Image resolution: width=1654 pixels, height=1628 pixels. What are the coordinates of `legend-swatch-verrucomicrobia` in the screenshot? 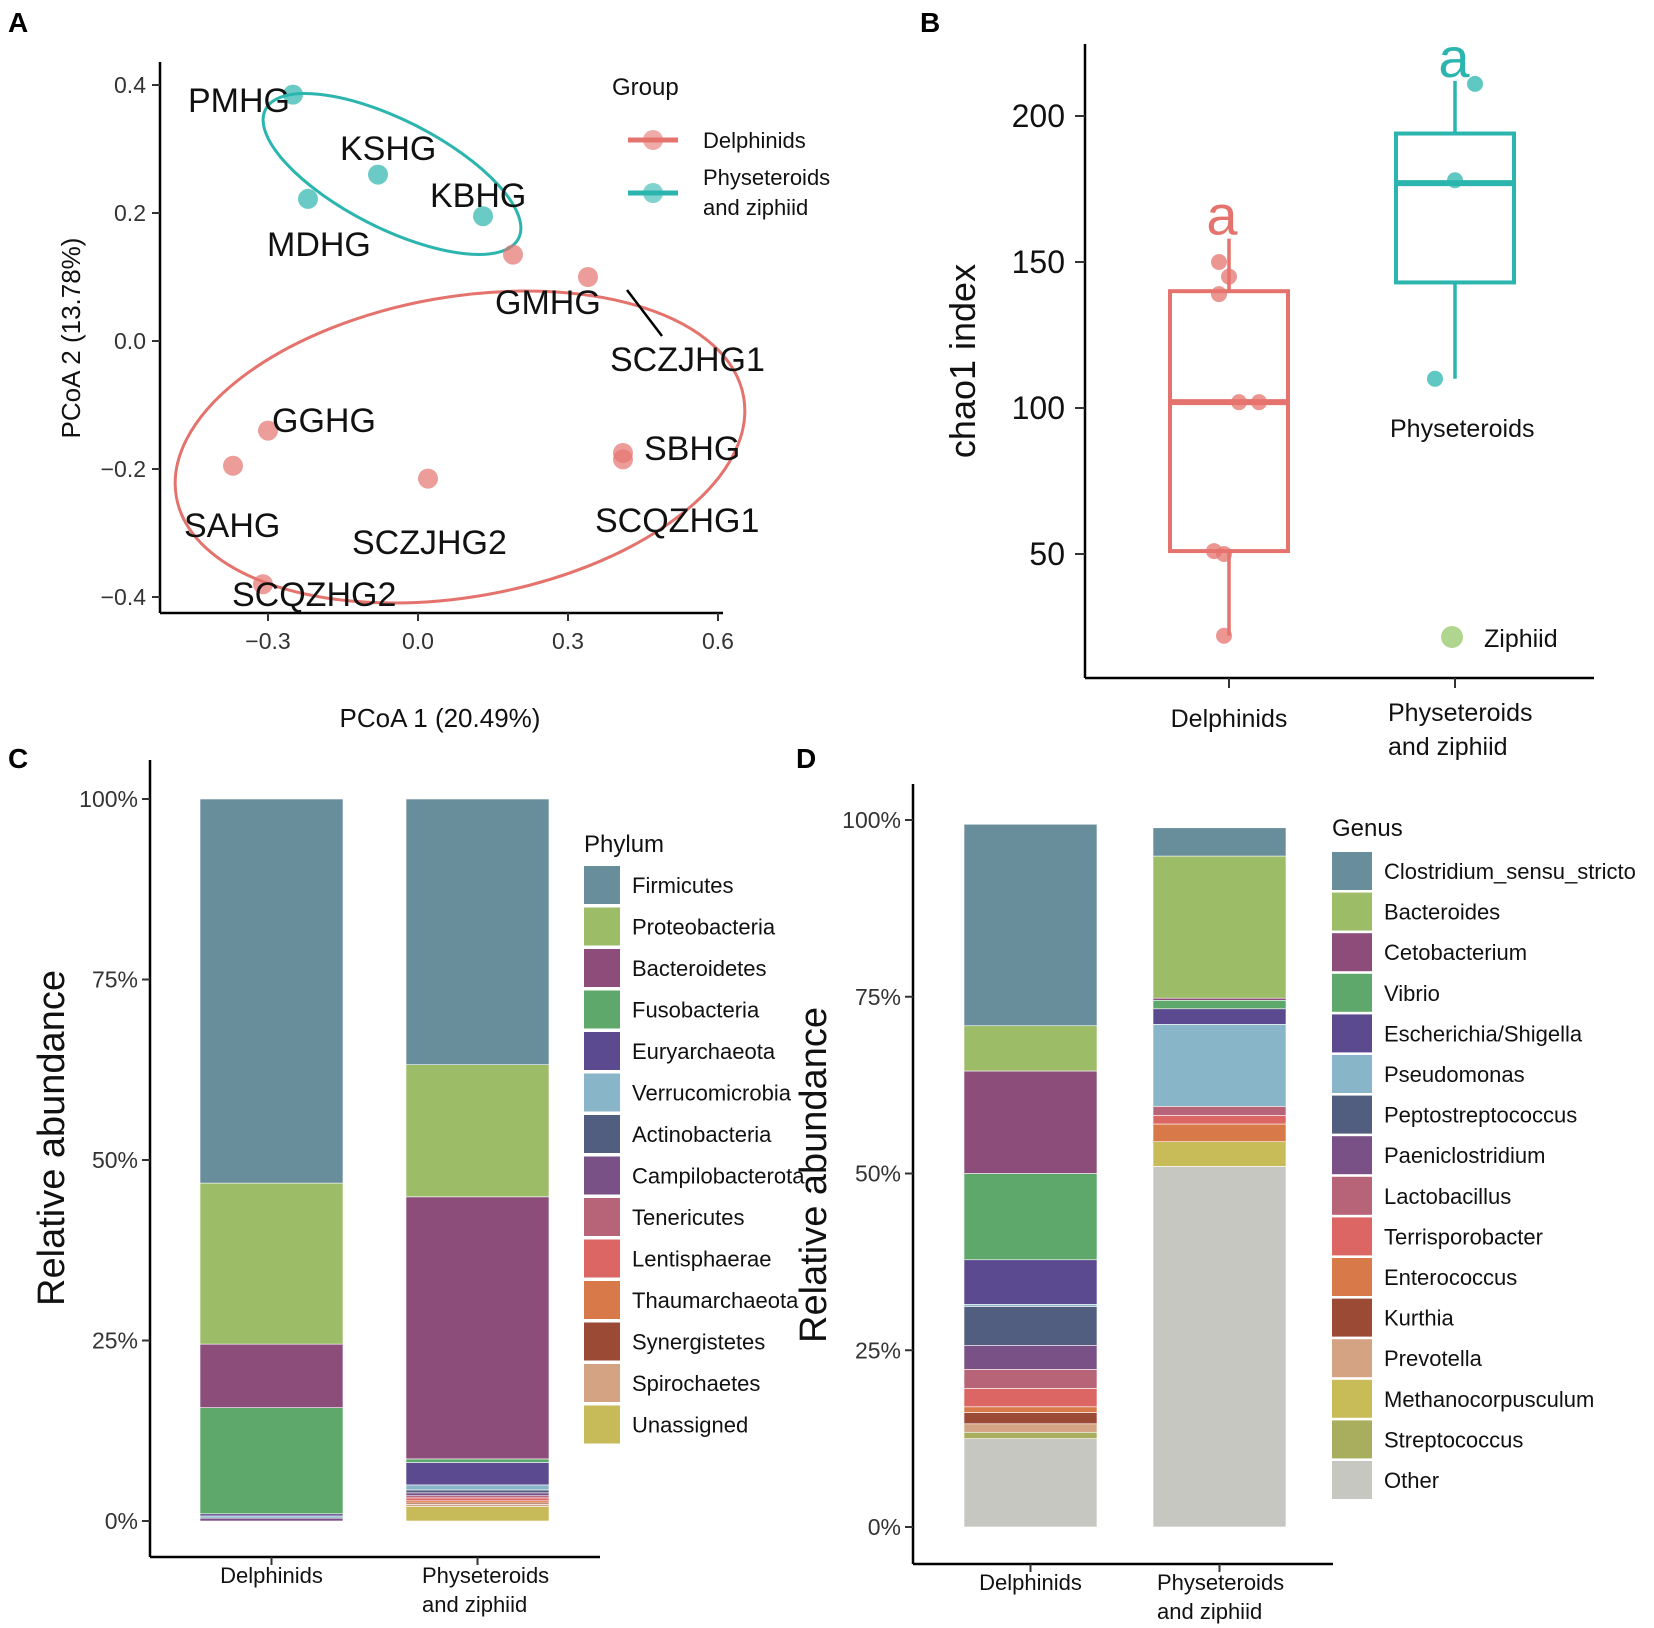 It's located at (602, 1092).